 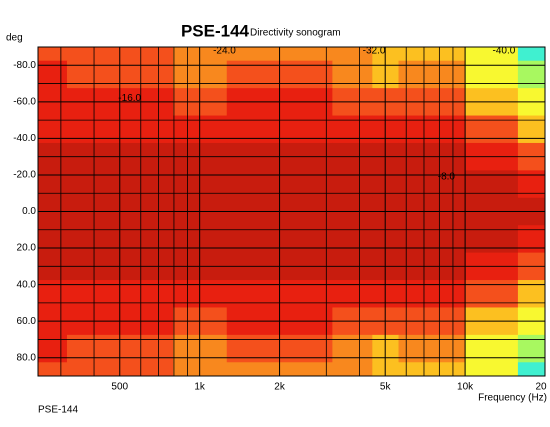 I want to click on y-tick-label: 60.0, so click(x=27, y=321).